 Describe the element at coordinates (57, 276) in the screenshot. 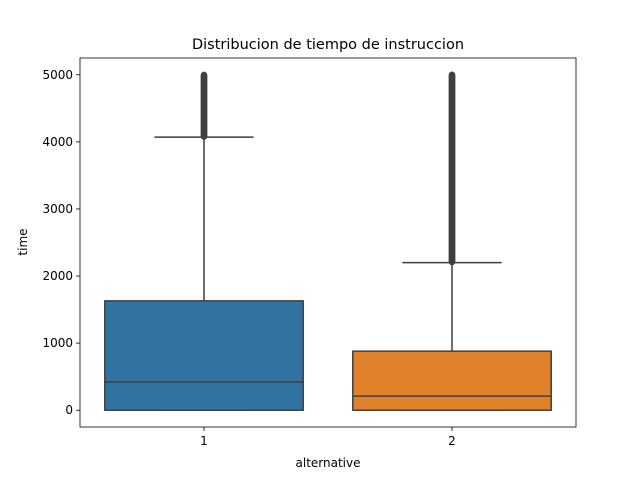

I see `y-tick-label: 2000` at that location.